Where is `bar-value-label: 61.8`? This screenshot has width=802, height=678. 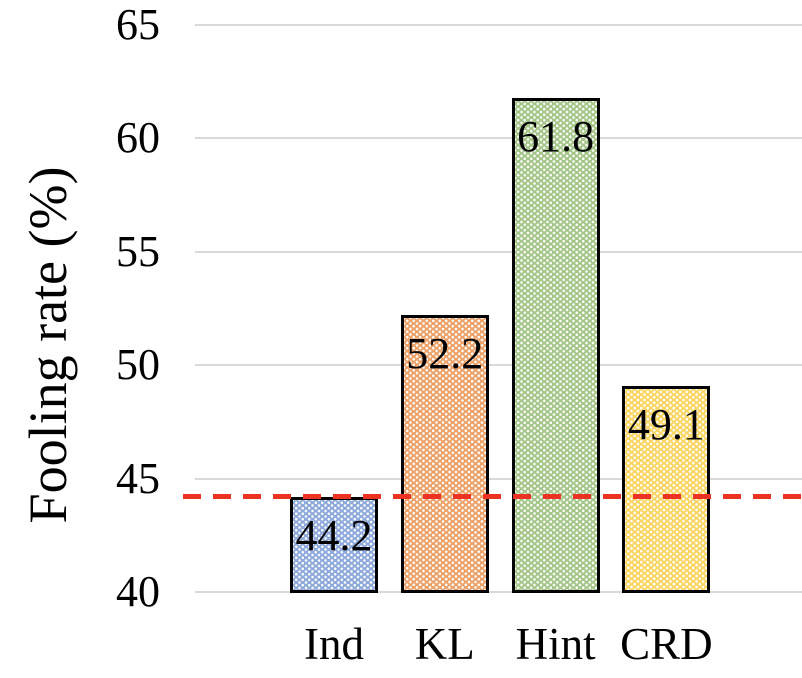
bar-value-label: 61.8 is located at coordinates (556, 136).